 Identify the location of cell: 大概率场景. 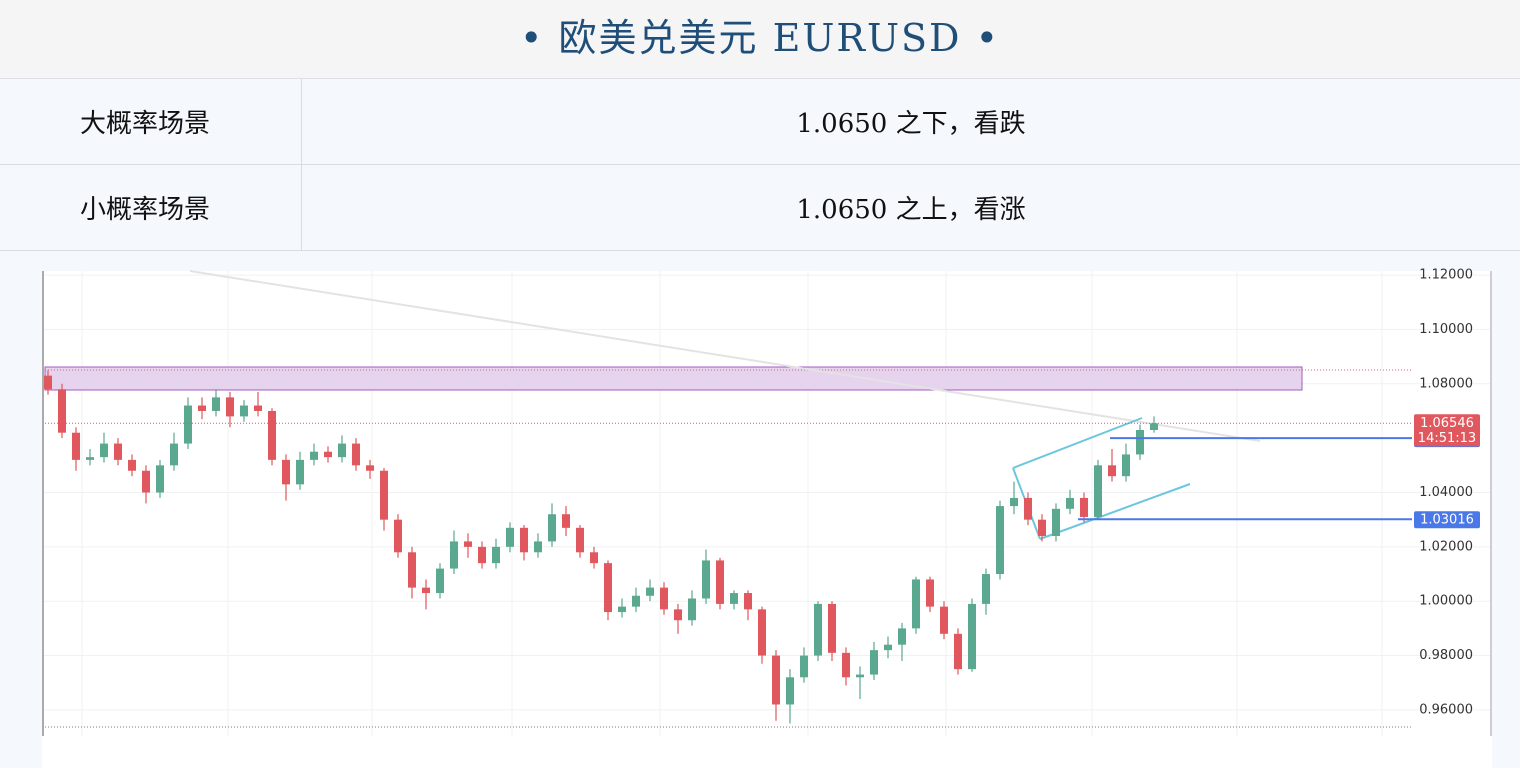
(151, 121).